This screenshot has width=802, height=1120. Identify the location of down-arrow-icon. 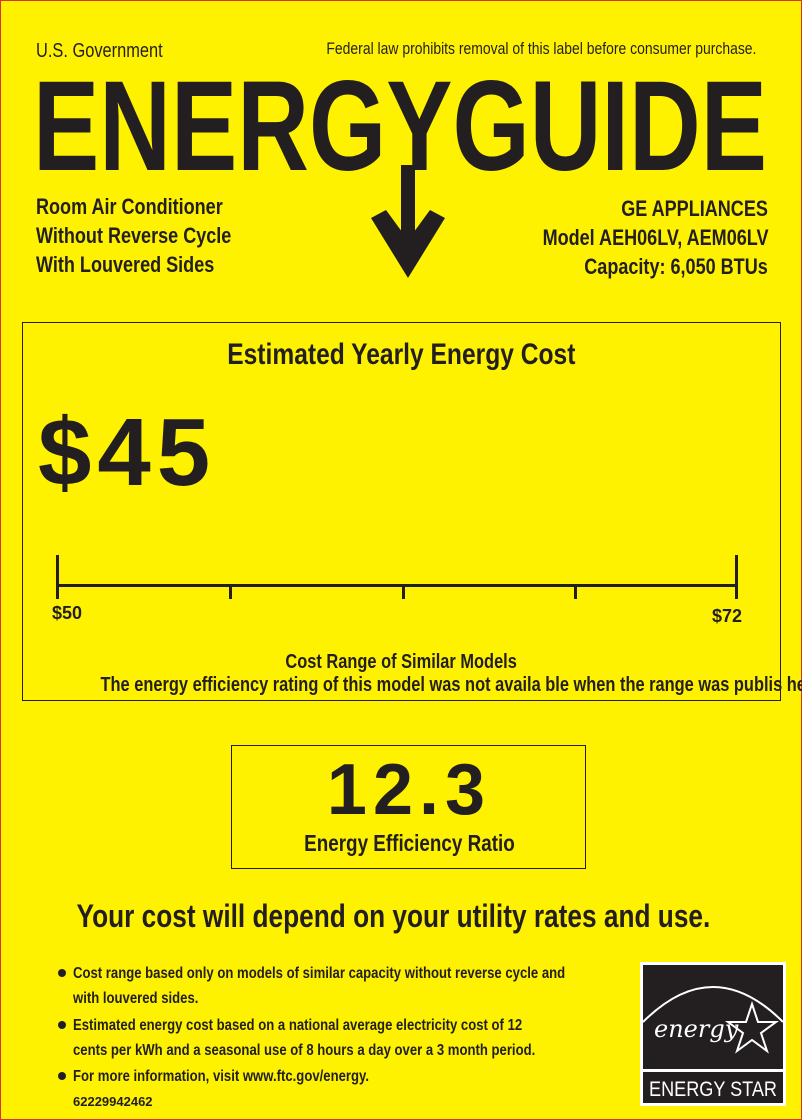
(408, 221).